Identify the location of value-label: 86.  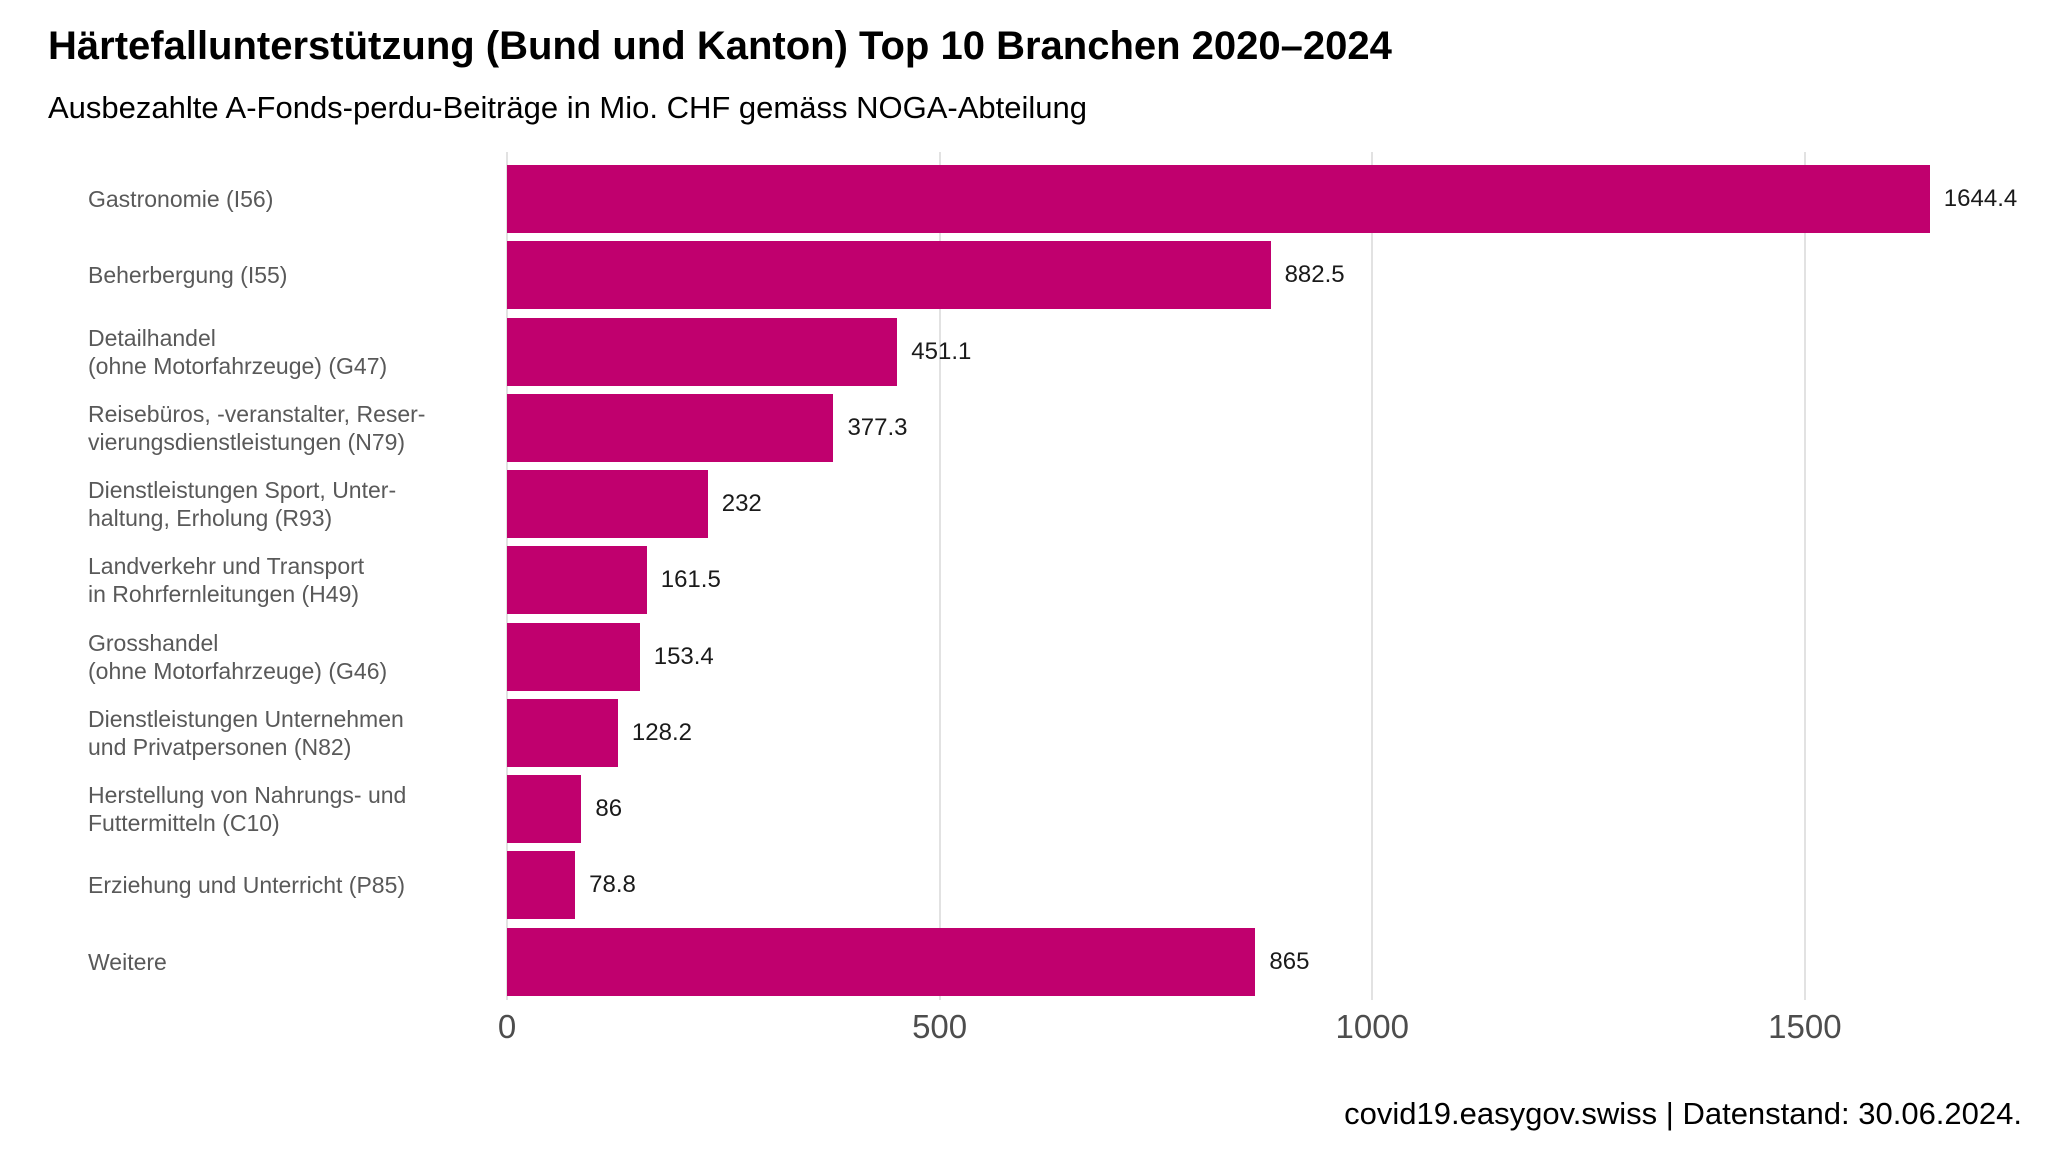
(609, 809).